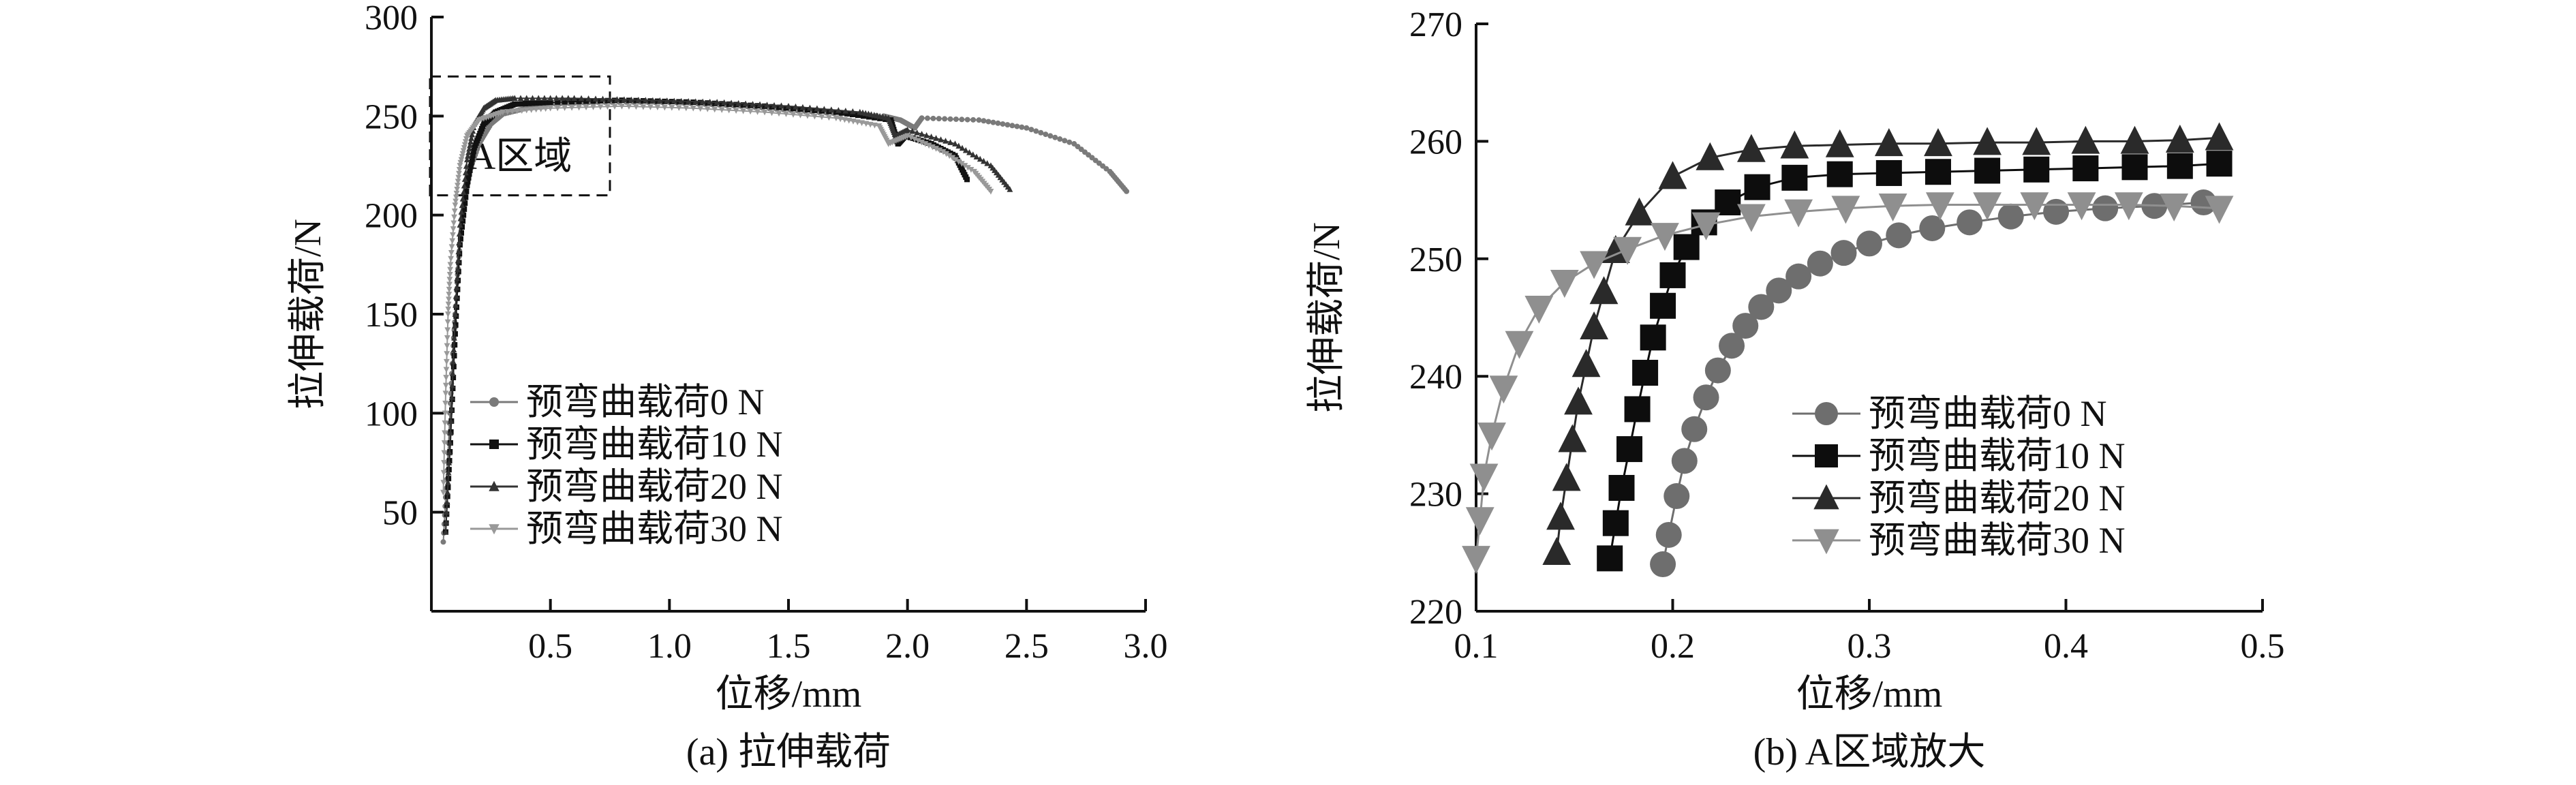  I want to click on y-tick-label: 50, so click(400, 513).